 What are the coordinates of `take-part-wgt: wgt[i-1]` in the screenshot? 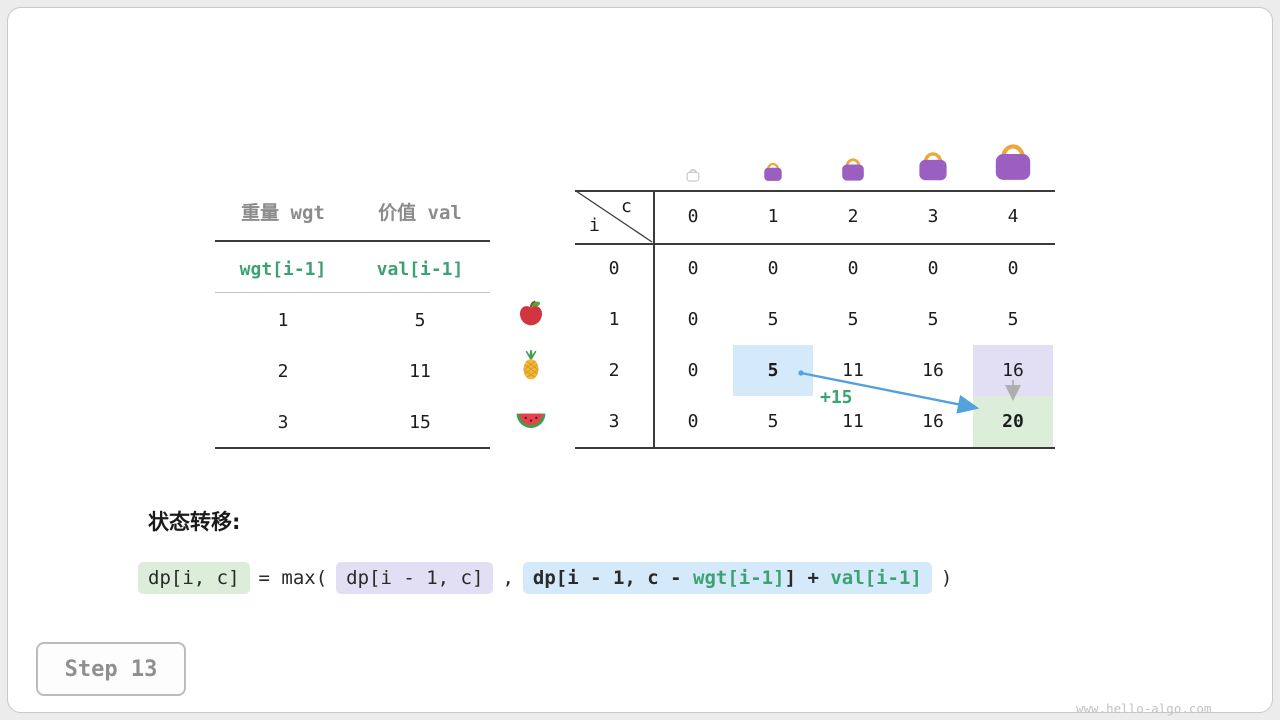 It's located at (739, 578).